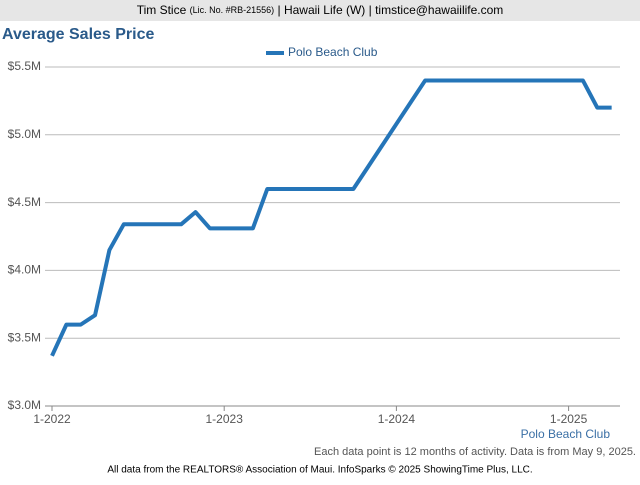  Describe the element at coordinates (24, 202) in the screenshot. I see `y-tick-label: $4.5M` at that location.